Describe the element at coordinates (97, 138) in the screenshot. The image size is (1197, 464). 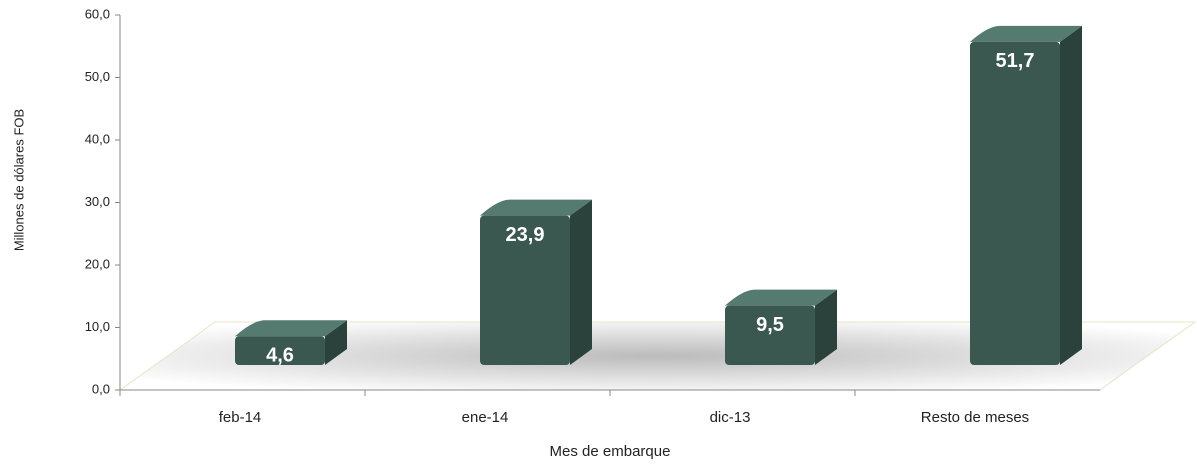
I see `y-tick-label: 40,0` at that location.